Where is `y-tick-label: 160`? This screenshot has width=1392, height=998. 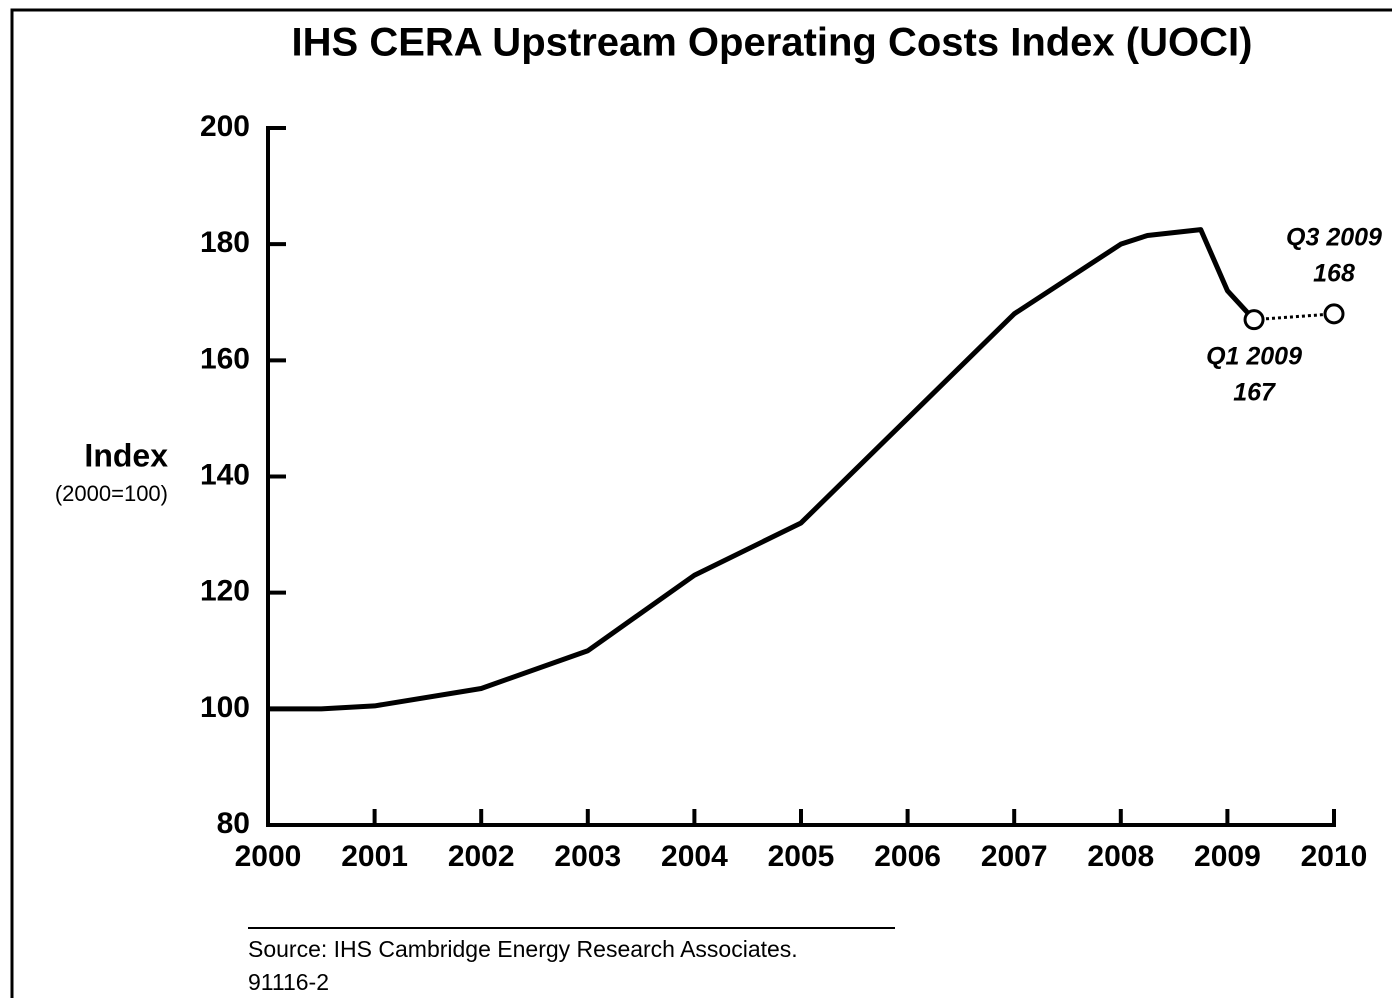 y-tick-label: 160 is located at coordinates (225, 358).